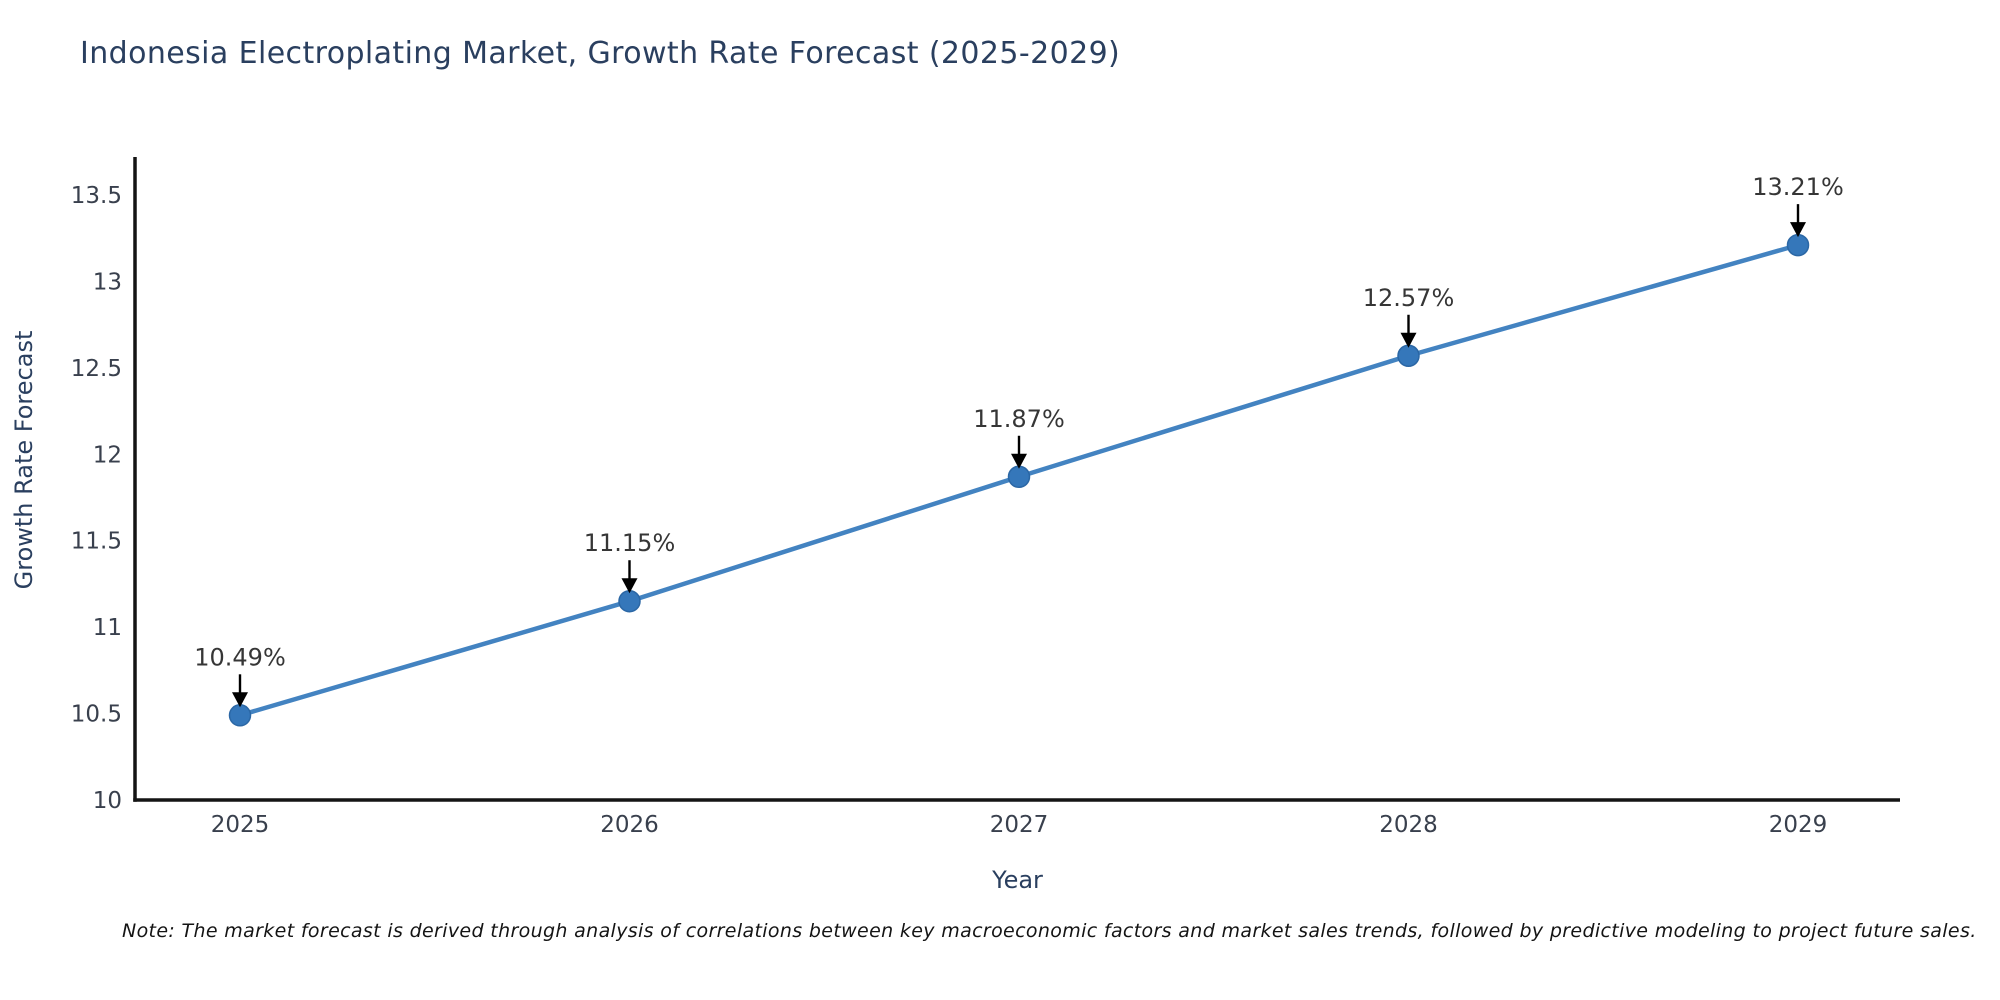 Image resolution: width=2000 pixels, height=1000 pixels. I want to click on annotation-label-2027: 11.87%, so click(1019, 419).